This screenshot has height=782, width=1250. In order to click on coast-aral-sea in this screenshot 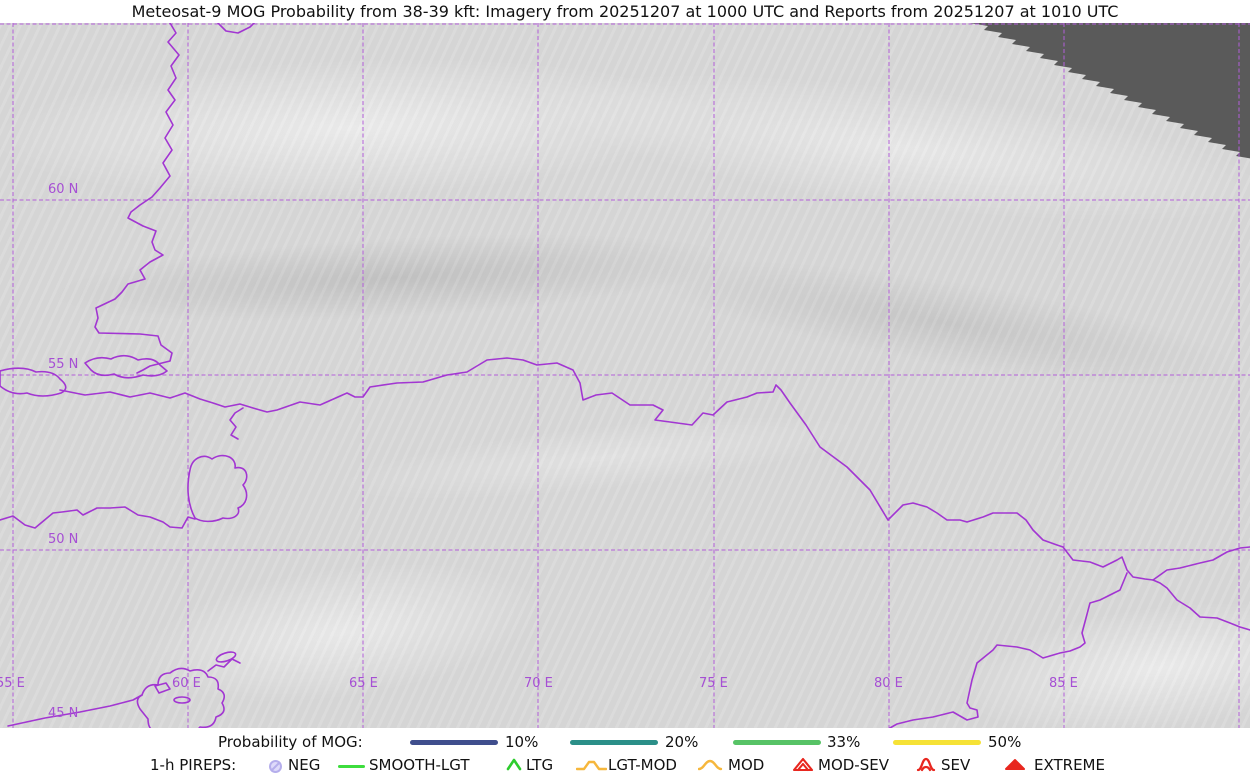, I will do `click(181, 697)`.